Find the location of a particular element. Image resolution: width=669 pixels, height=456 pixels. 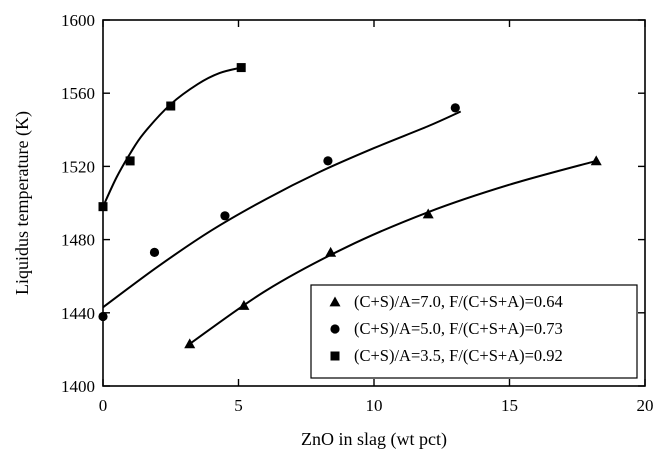

x-axis-title: ZnO in slag (wt pct) is located at coordinates (374, 439).